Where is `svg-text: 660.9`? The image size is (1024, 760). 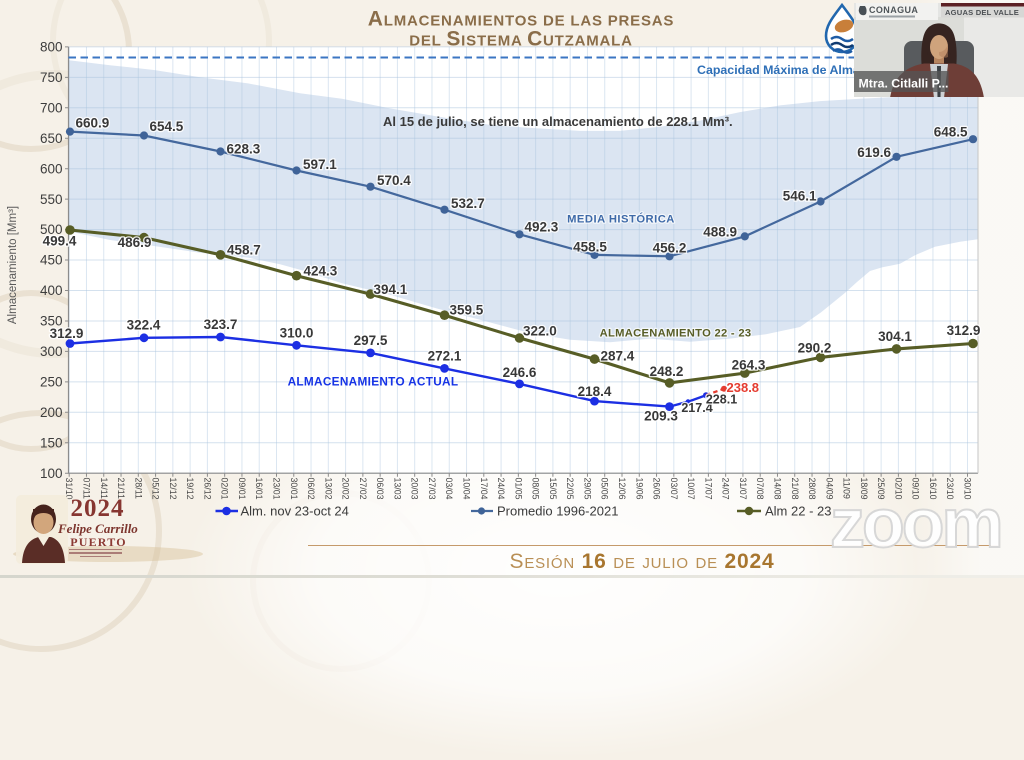
svg-text: 660.9 is located at coordinates (93, 123).